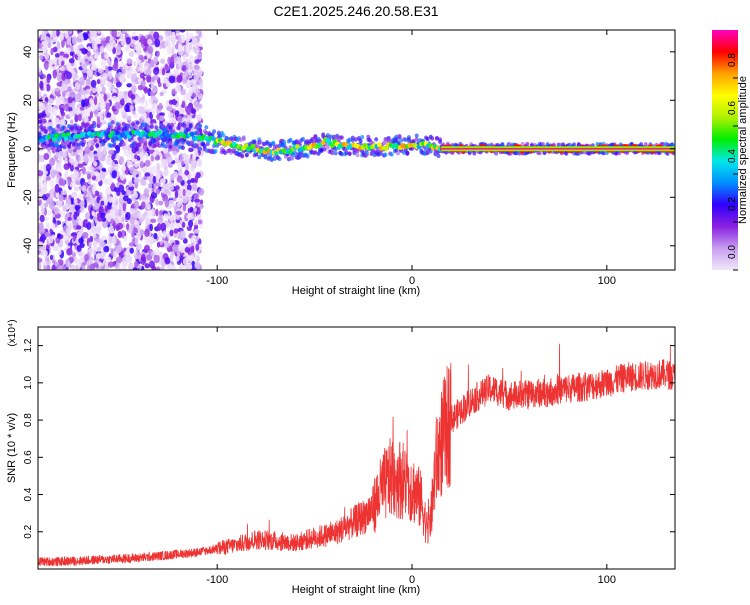 This screenshot has height=605, width=750. Describe the element at coordinates (12, 448) in the screenshot. I see `snr-y-label: SNR (10 * v/v)` at that location.